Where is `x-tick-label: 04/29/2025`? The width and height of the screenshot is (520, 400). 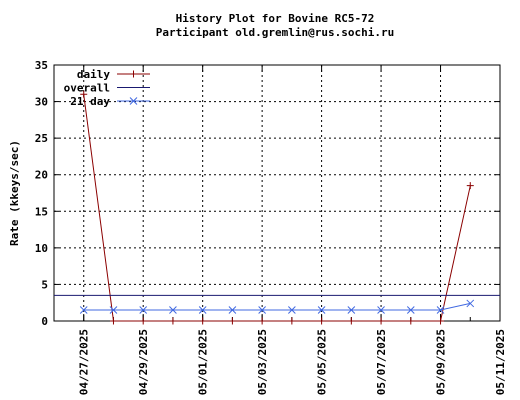 x-tick-label: 04/29/2025 is located at coordinates (143, 362).